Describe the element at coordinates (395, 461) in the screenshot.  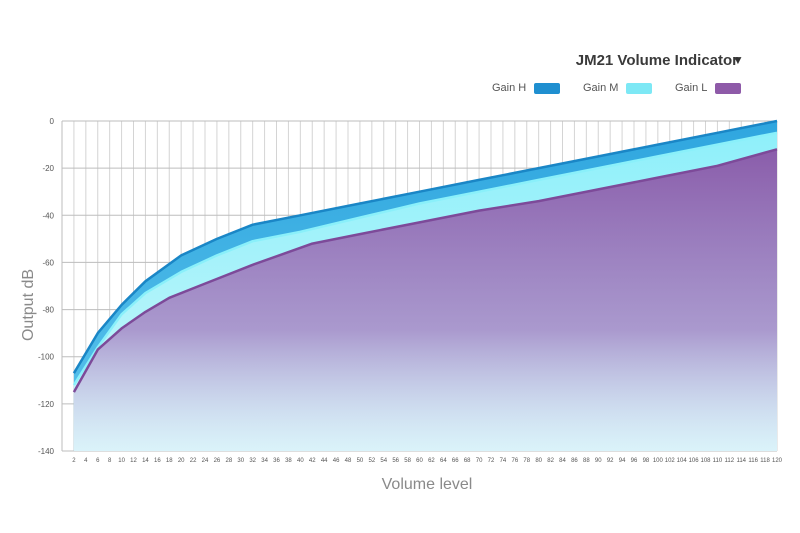
I see `x-tick-label: 56` at that location.